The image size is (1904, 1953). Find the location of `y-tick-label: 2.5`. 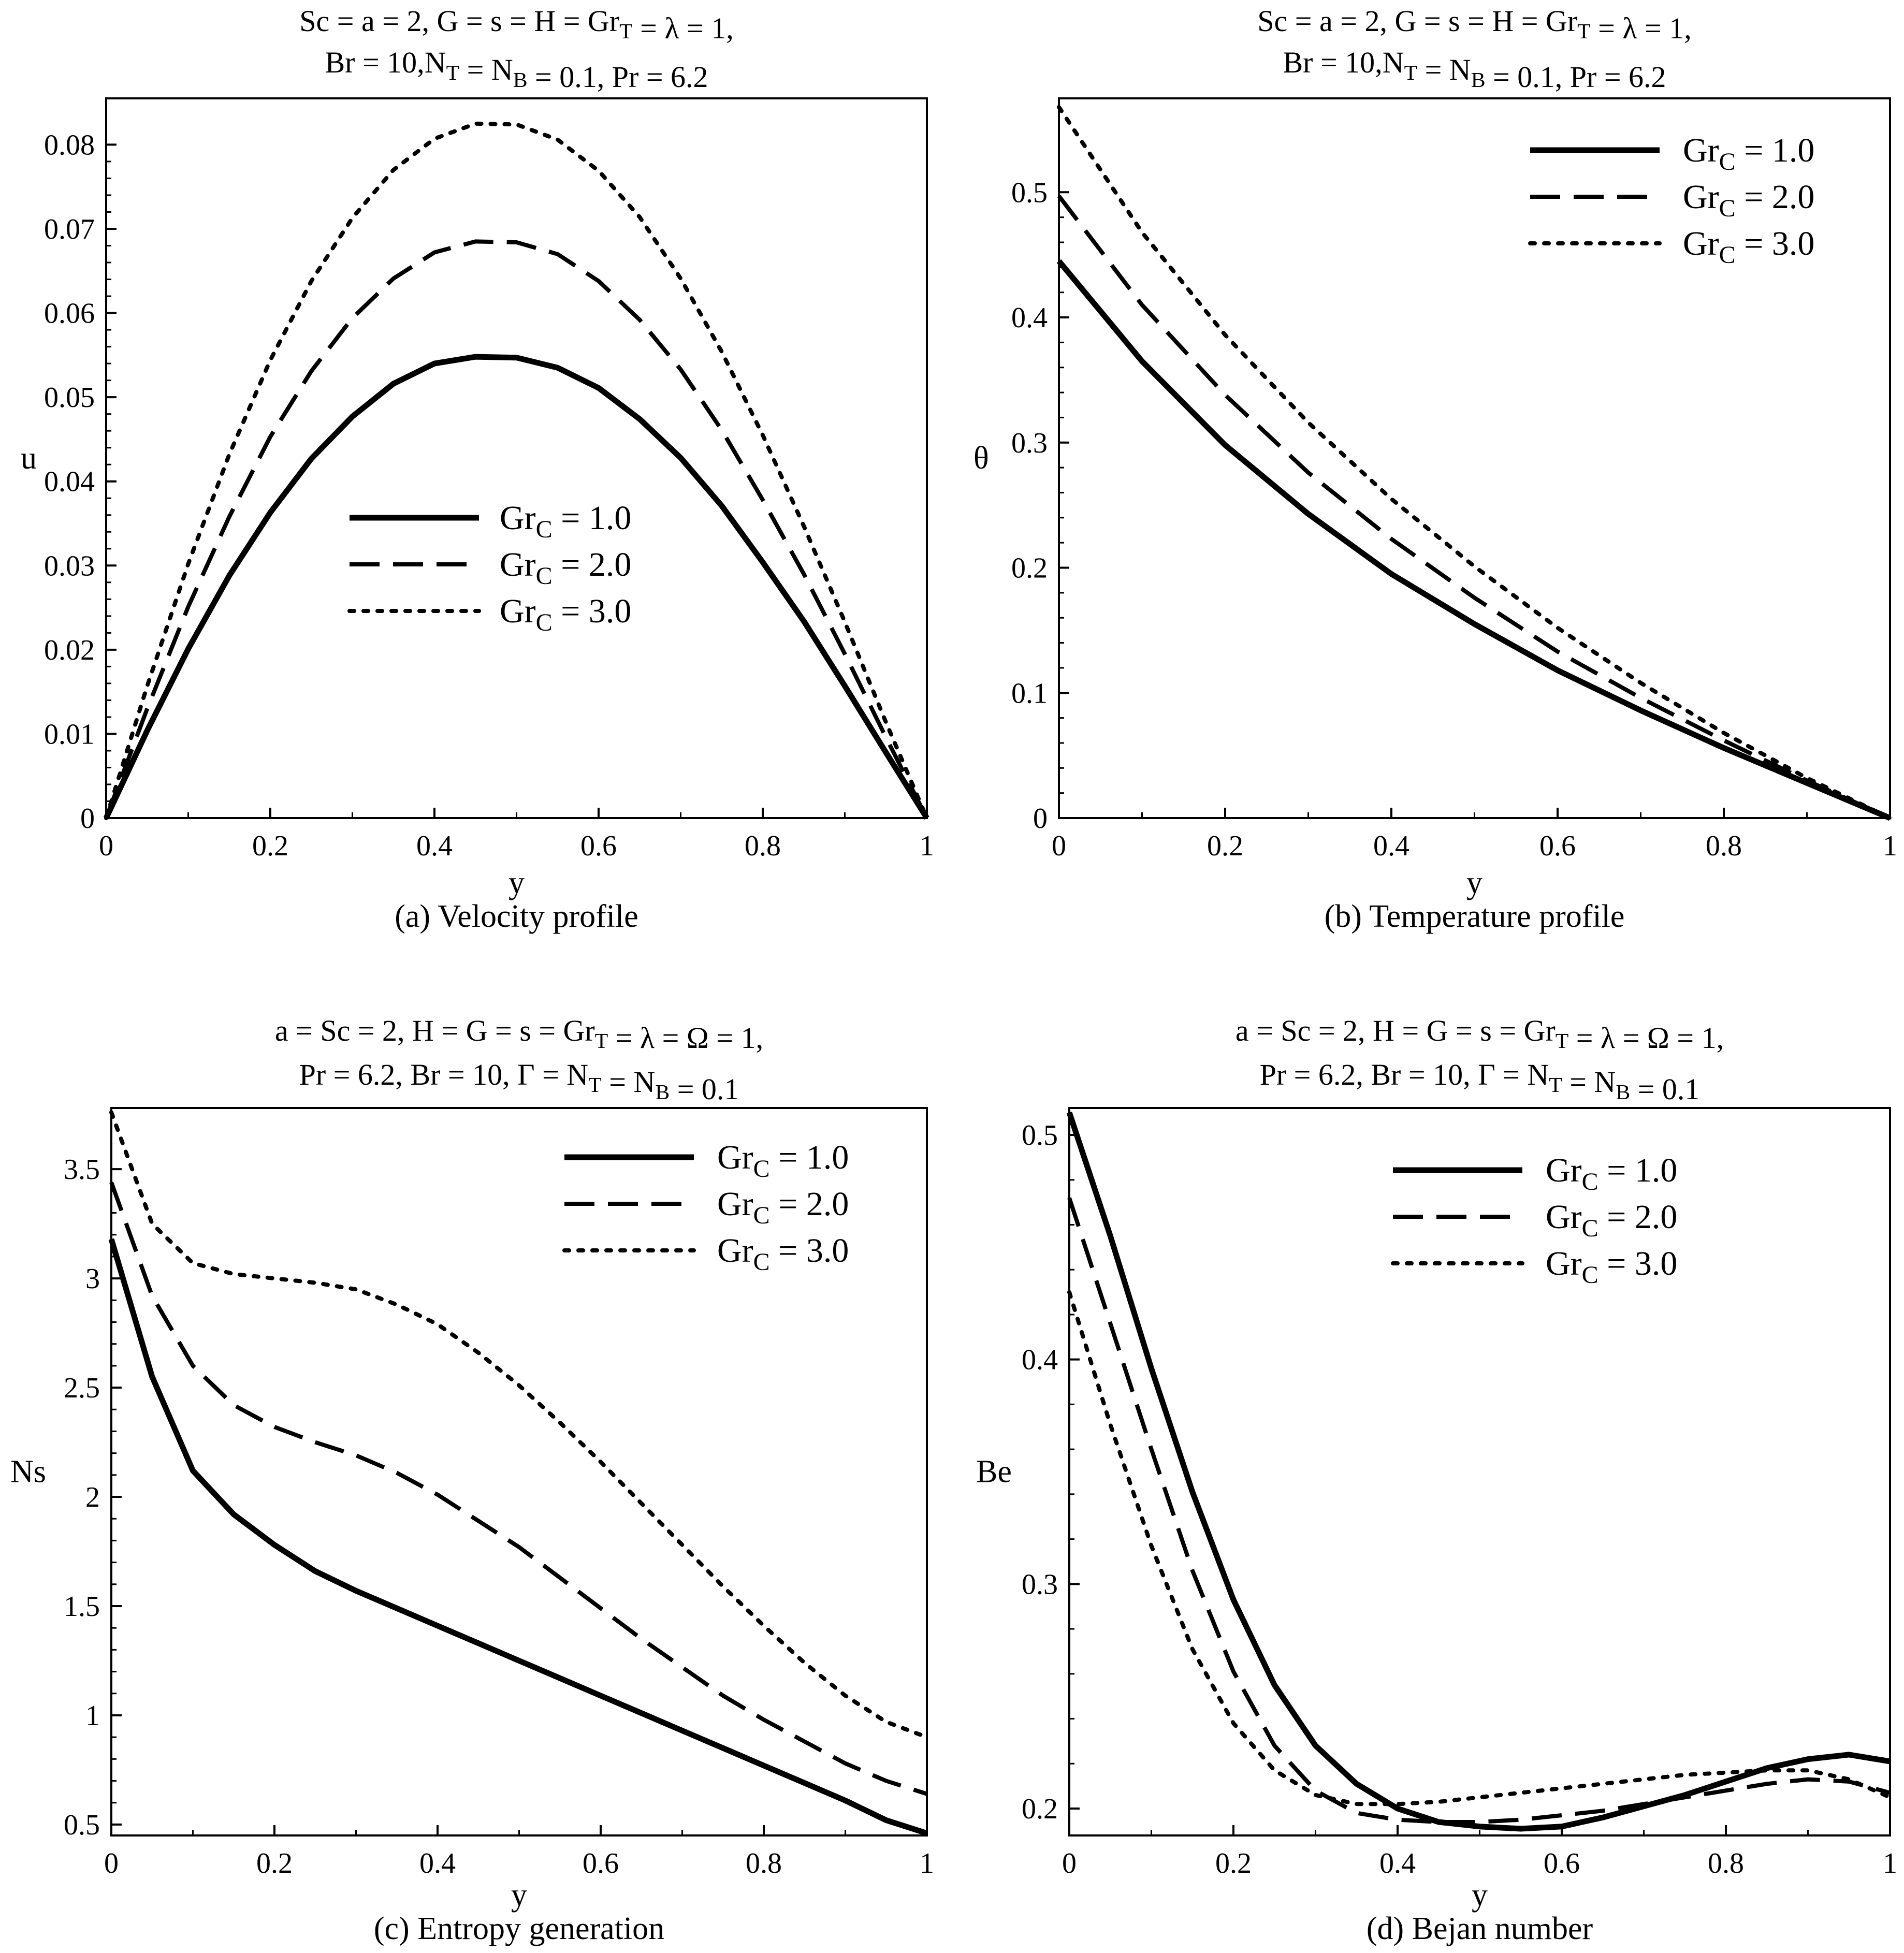

y-tick-label: 2.5 is located at coordinates (82, 1388).